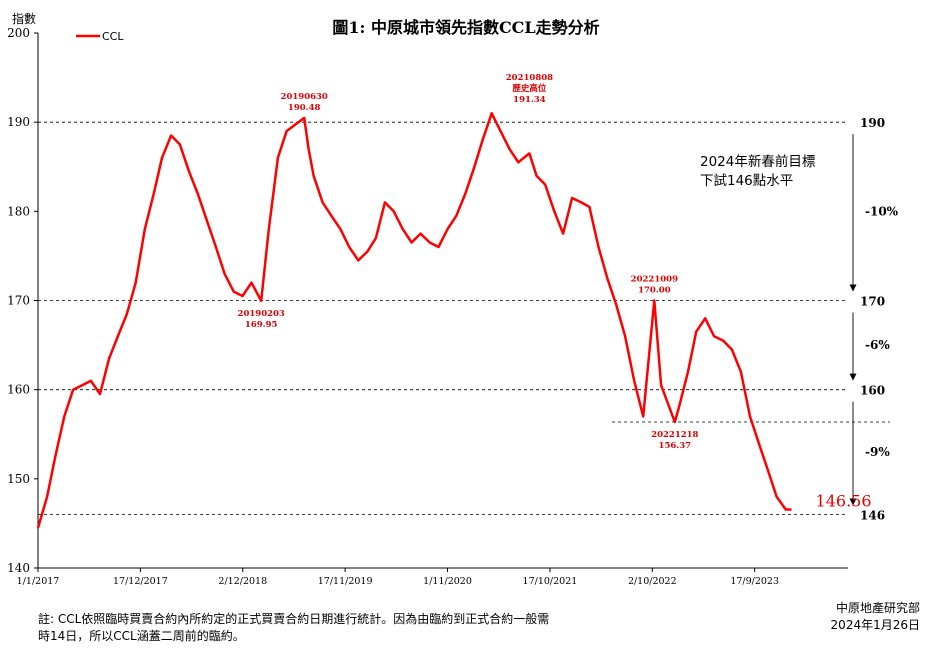  What do you see at coordinates (345, 581) in the screenshot?
I see `x-tick-label: 17/11/2019` at bounding box center [345, 581].